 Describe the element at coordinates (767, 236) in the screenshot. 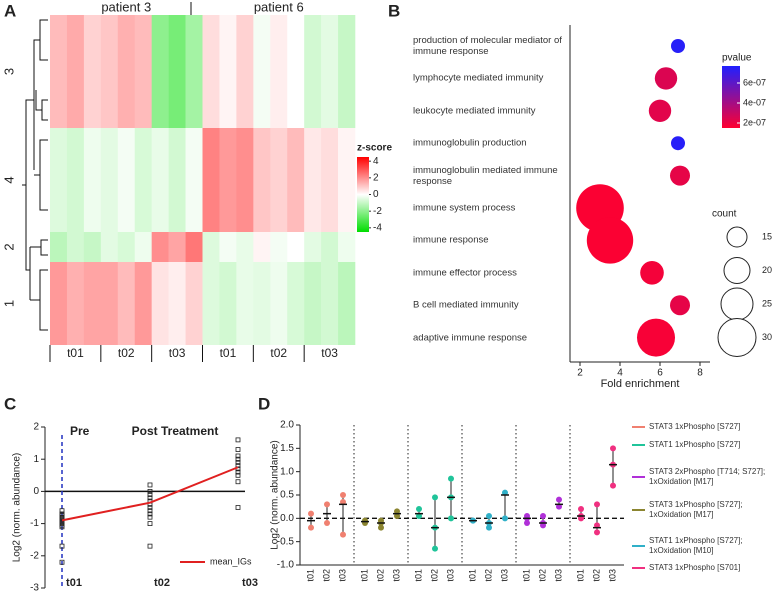

I see `size-legend-label: 15` at that location.